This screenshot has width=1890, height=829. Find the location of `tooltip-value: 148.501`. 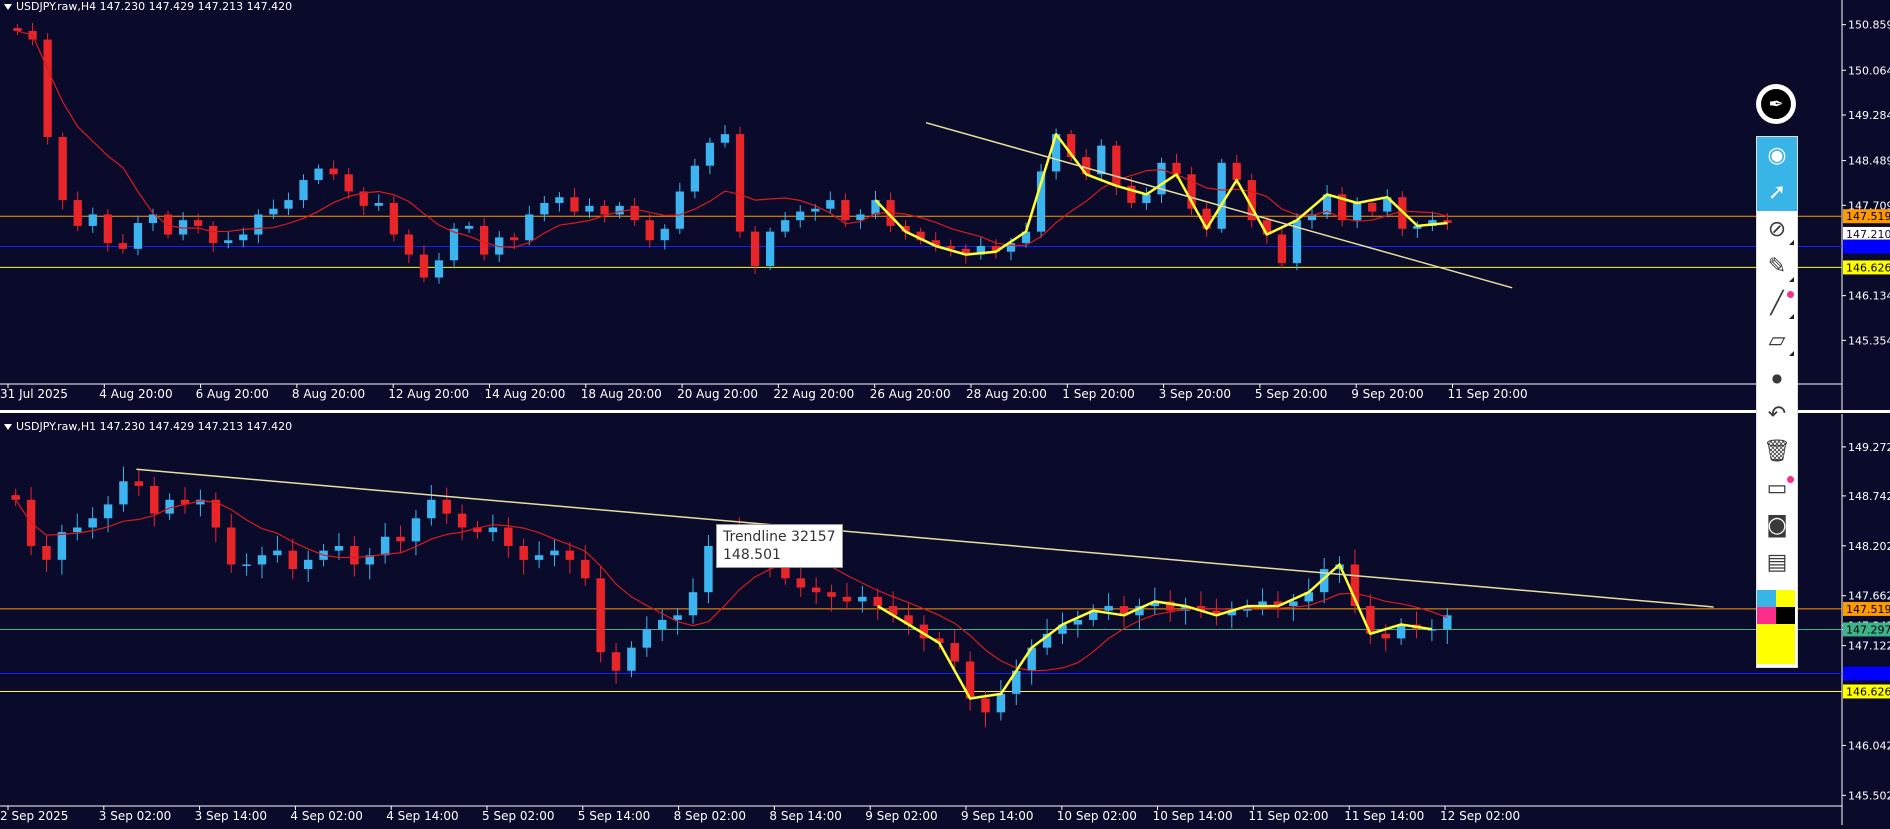

tooltip-value: 148.501 is located at coordinates (752, 555).